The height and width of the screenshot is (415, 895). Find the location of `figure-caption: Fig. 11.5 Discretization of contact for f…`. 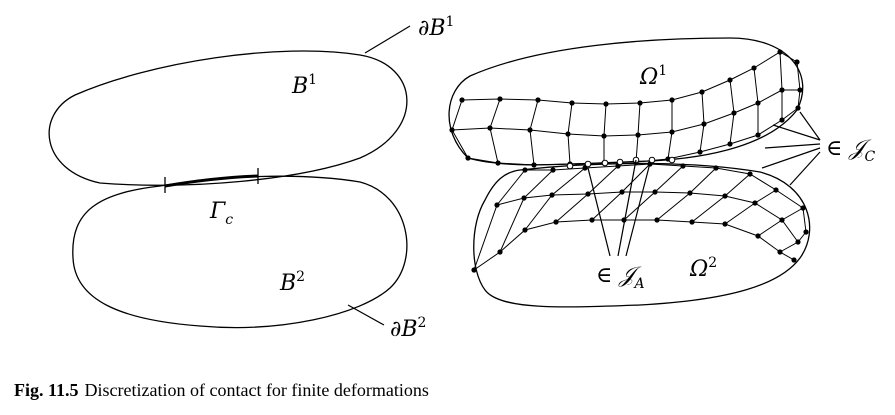

figure-caption: Fig. 11.5 Discretization of contact for f… is located at coordinates (221, 390).